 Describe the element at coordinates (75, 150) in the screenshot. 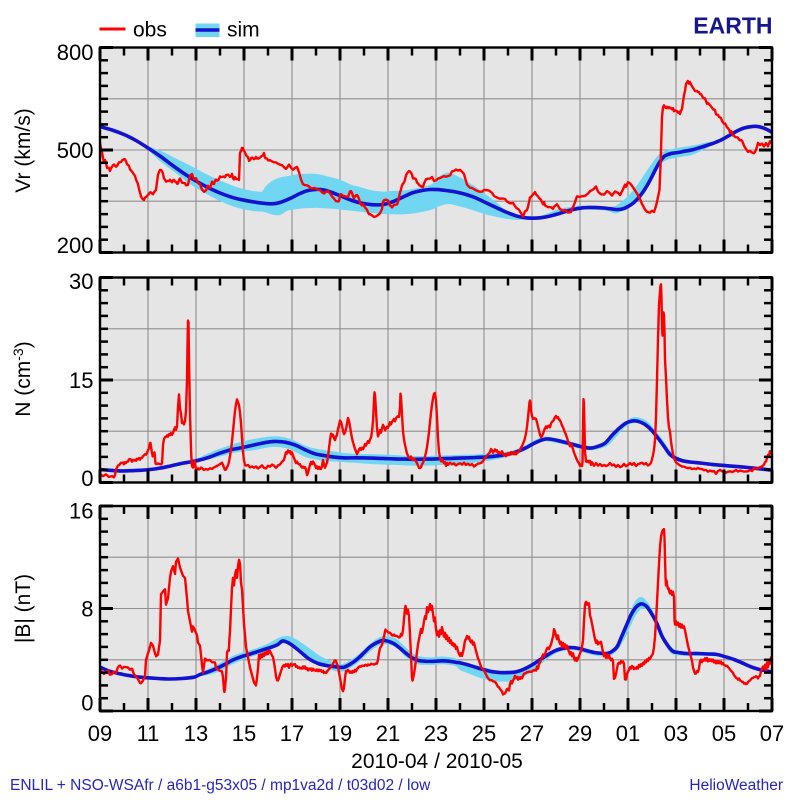

I see `svg-text: 500` at that location.